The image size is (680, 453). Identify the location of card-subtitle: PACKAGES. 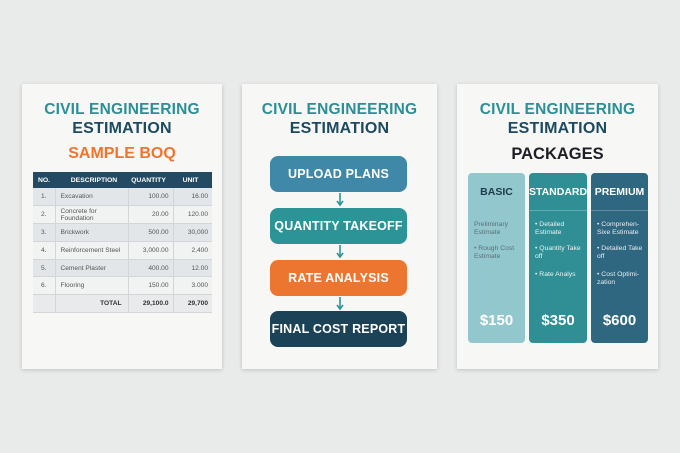
(557, 154).